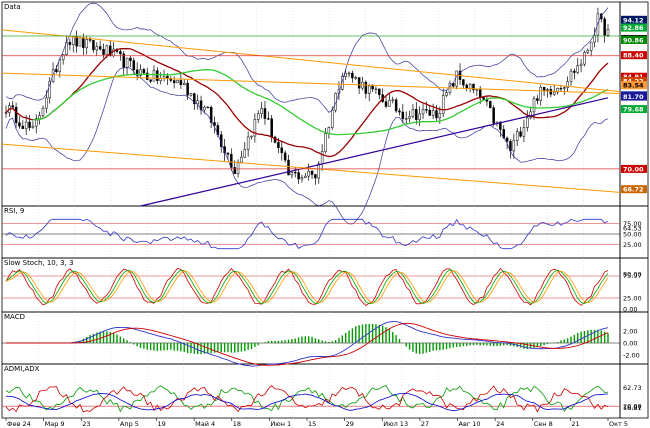 This screenshot has height=428, width=650. Describe the element at coordinates (162, 424) in the screenshot. I see `x-tick-label: 19` at that location.